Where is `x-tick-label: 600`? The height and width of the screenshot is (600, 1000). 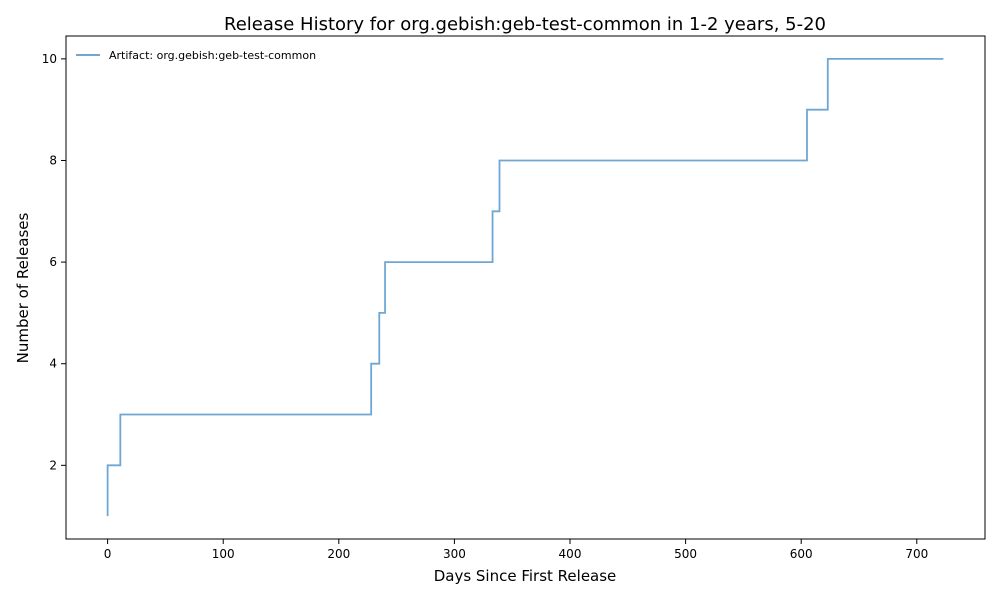
x-tick-label: 600 is located at coordinates (801, 554).